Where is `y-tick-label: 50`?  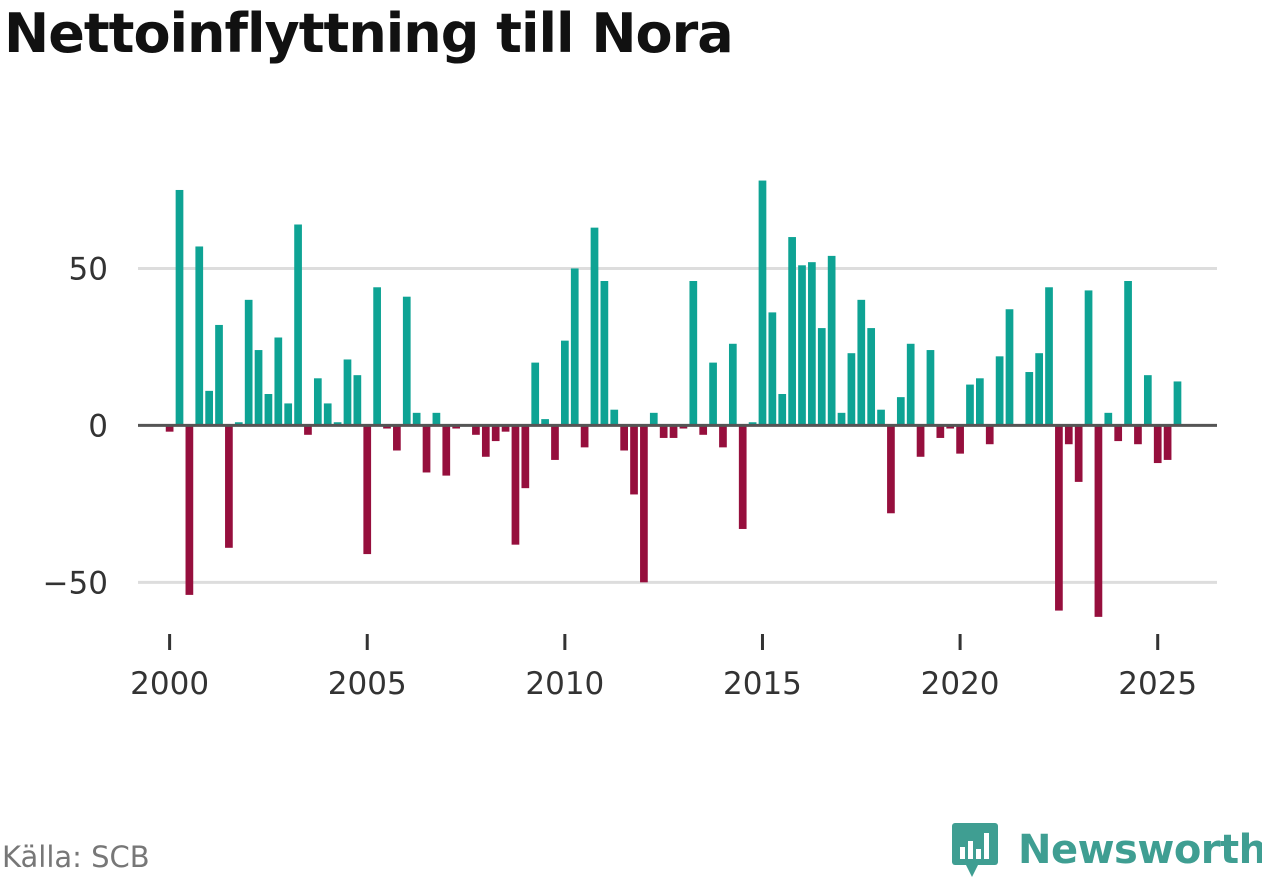
y-tick-label: 50 is located at coordinates (88, 269).